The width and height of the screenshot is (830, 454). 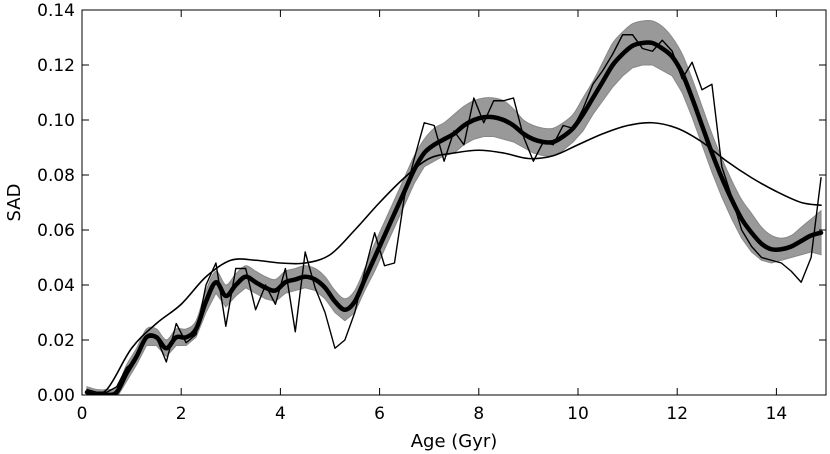 What do you see at coordinates (56, 11) in the screenshot?
I see `y-tick-label: 0.14` at bounding box center [56, 11].